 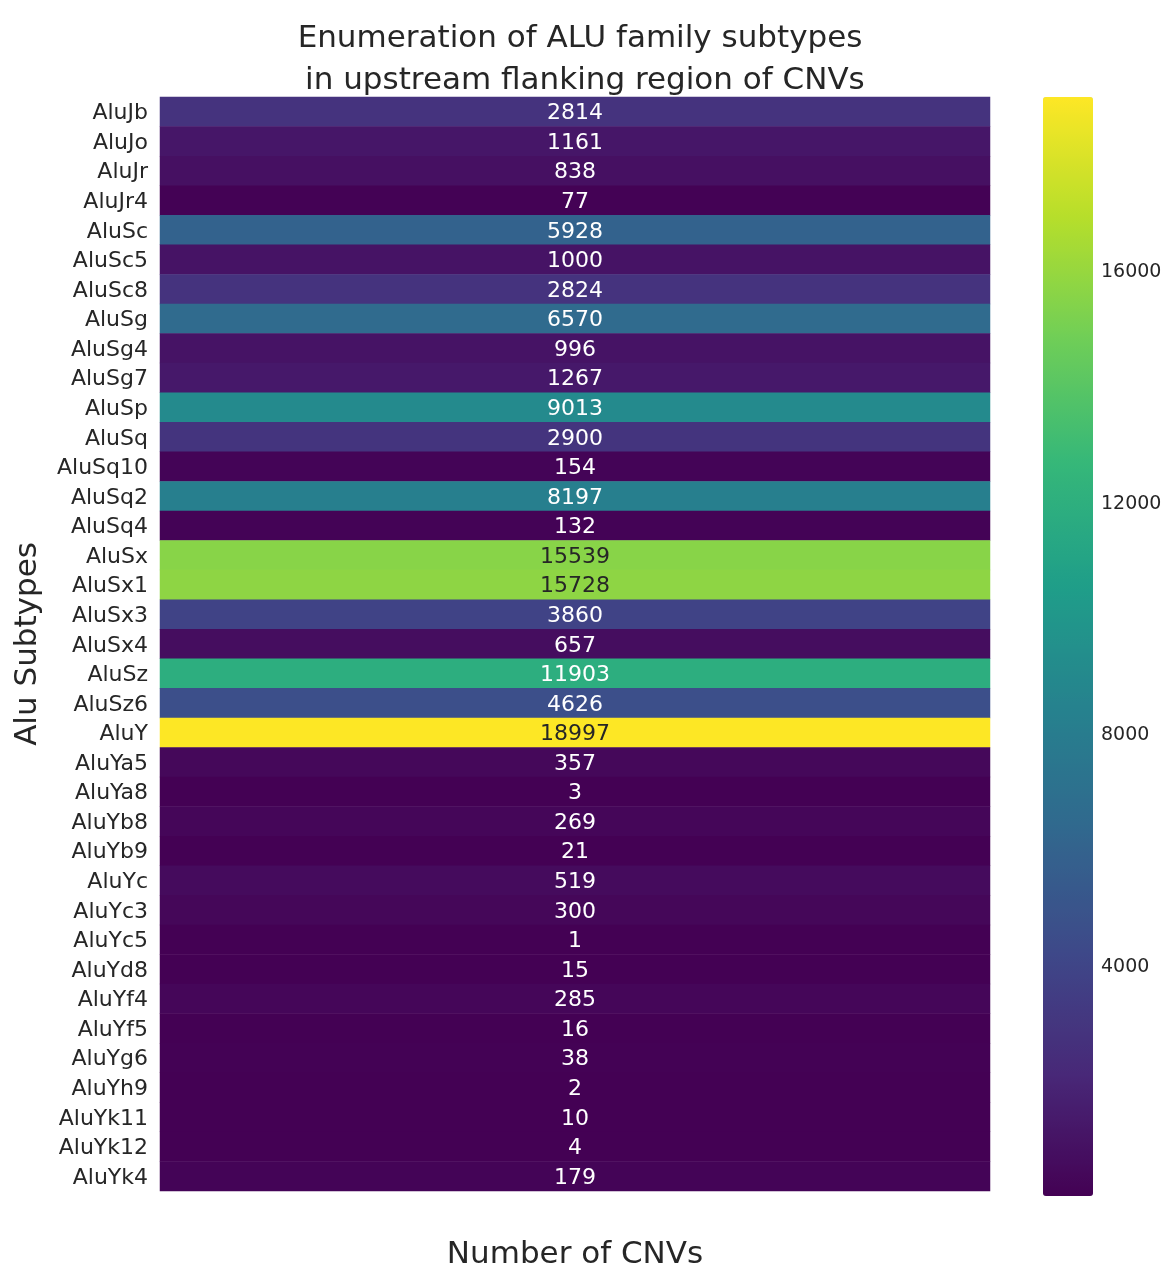 I want to click on data-label: 154, so click(x=575, y=467).